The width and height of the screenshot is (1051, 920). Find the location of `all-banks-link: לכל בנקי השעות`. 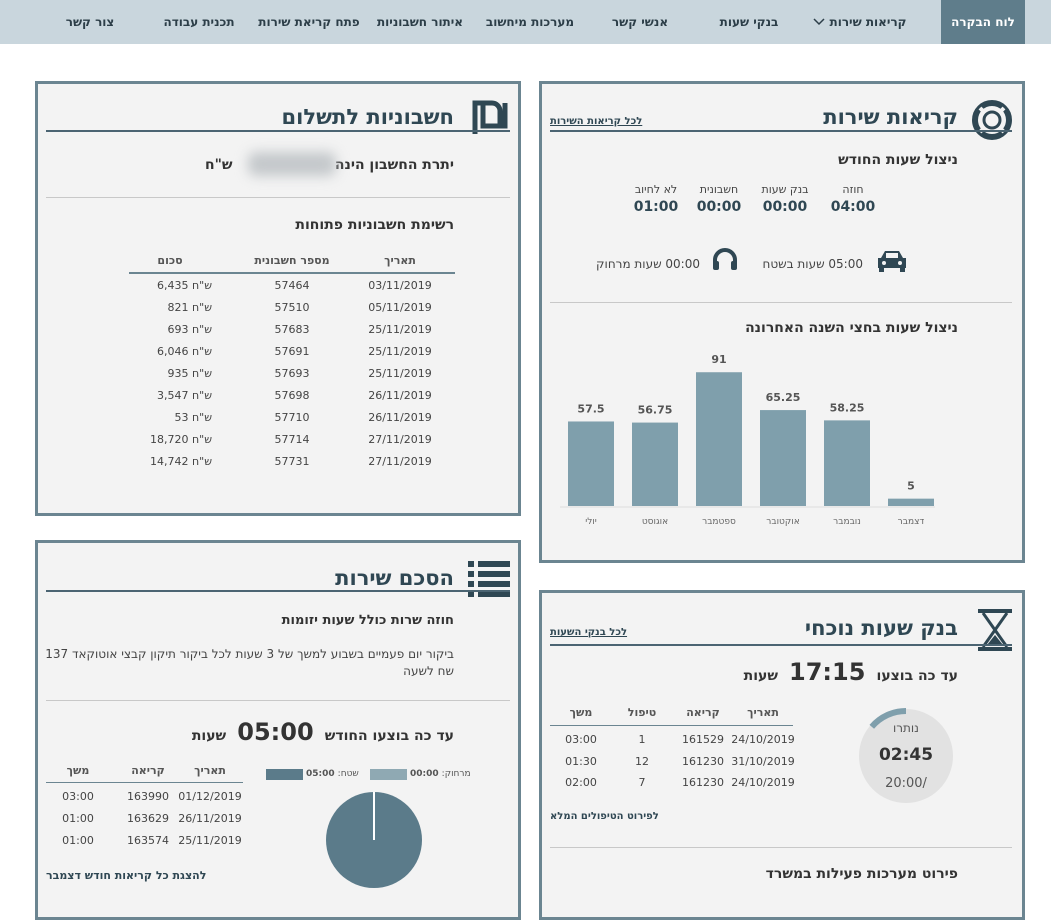

all-banks-link: לכל בנקי השעות is located at coordinates (589, 632).